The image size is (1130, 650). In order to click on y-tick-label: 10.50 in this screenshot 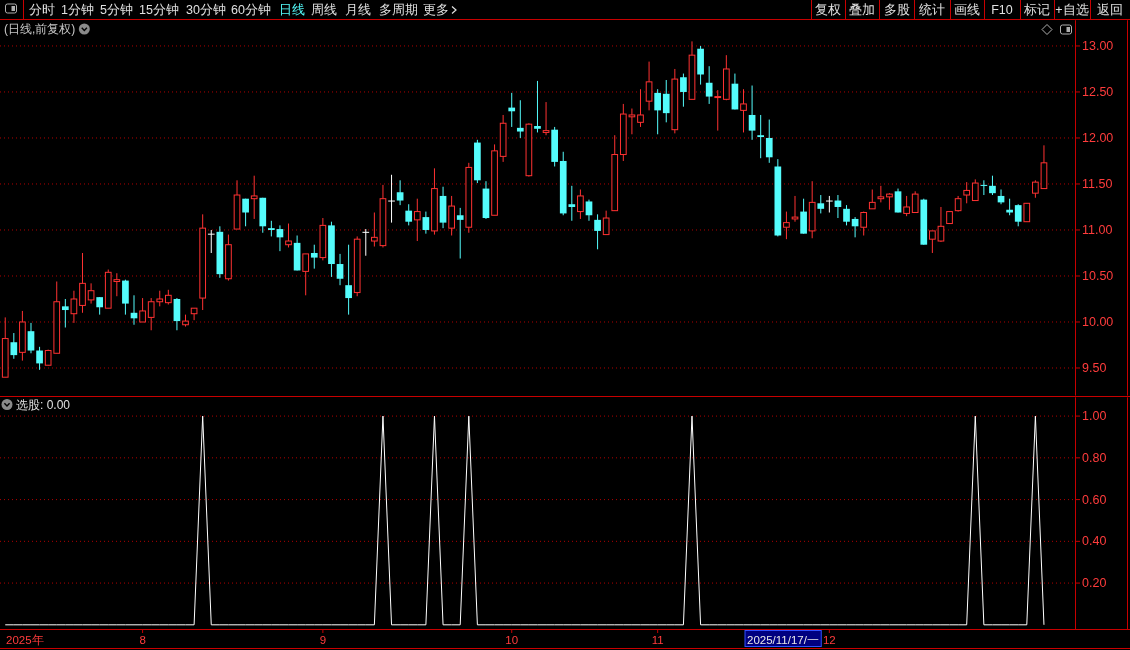, I will do `click(1098, 275)`.